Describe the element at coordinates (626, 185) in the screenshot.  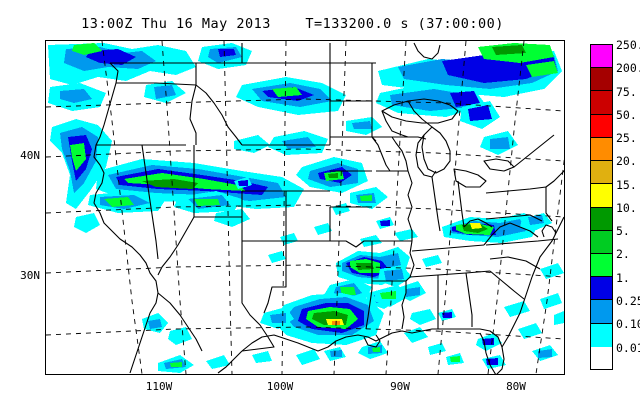
I see `colorbar-label-15: 15.` at that location.